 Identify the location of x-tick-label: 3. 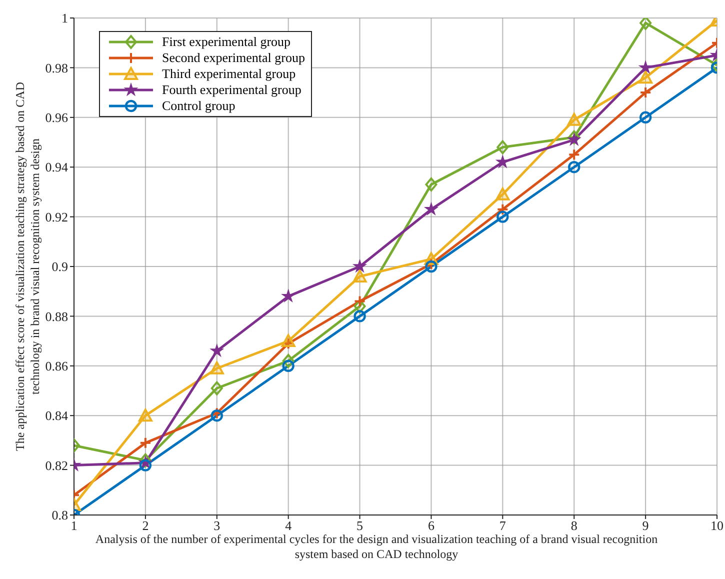
(217, 526).